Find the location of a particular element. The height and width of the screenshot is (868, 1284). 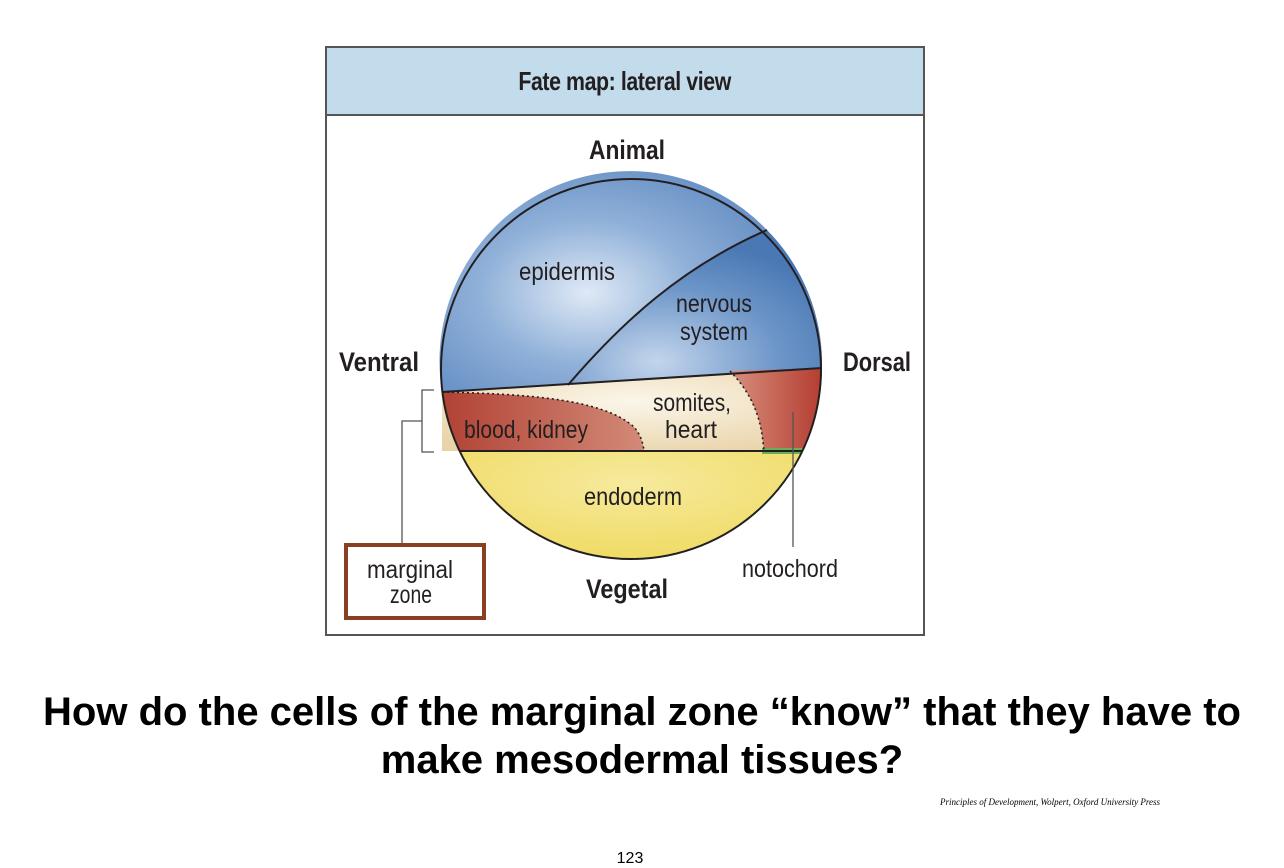

region-epidermis is located at coordinates (603, 281).